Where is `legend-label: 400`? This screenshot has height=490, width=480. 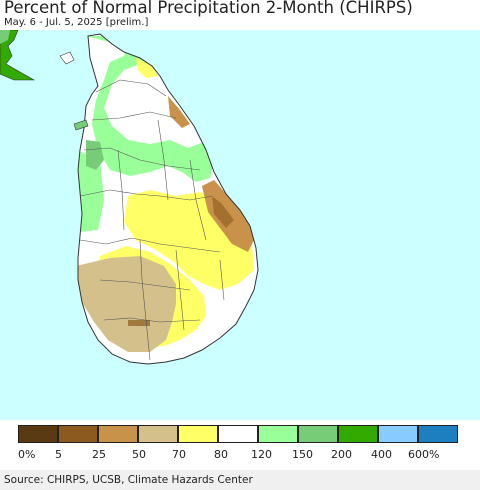
legend-label: 400 is located at coordinates (381, 454).